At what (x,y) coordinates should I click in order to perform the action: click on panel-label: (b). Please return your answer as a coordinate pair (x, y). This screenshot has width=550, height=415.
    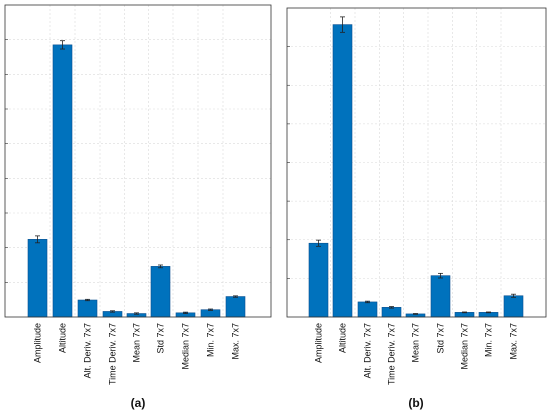
    Looking at the image, I should click on (415, 403).